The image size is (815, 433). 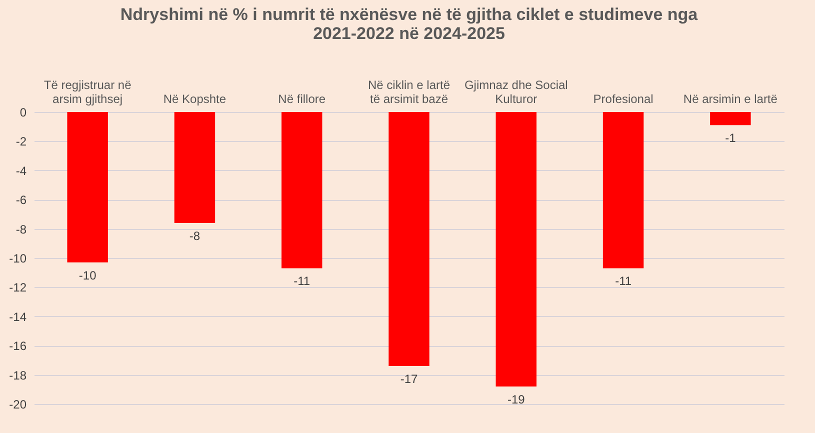 What do you see at coordinates (516, 399) in the screenshot?
I see `data-label: -19` at bounding box center [516, 399].